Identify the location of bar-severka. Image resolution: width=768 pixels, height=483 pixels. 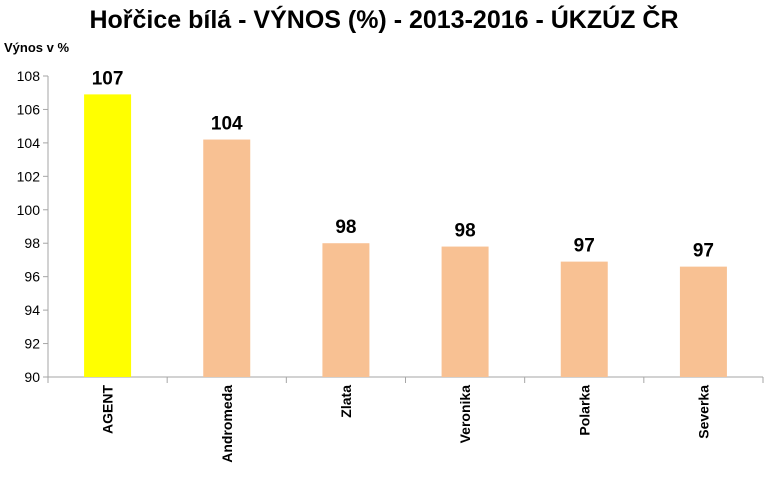
(703, 321).